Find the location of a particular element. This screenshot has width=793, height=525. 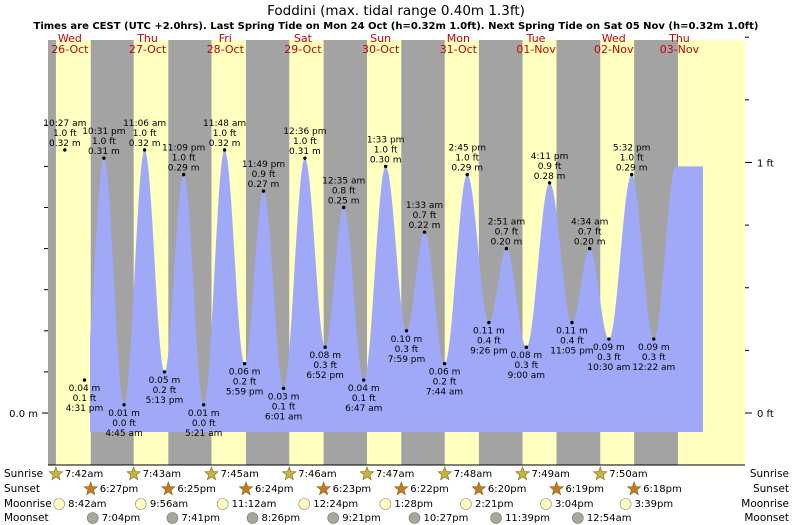

row-label-right: Sunrise is located at coordinates (769, 474).